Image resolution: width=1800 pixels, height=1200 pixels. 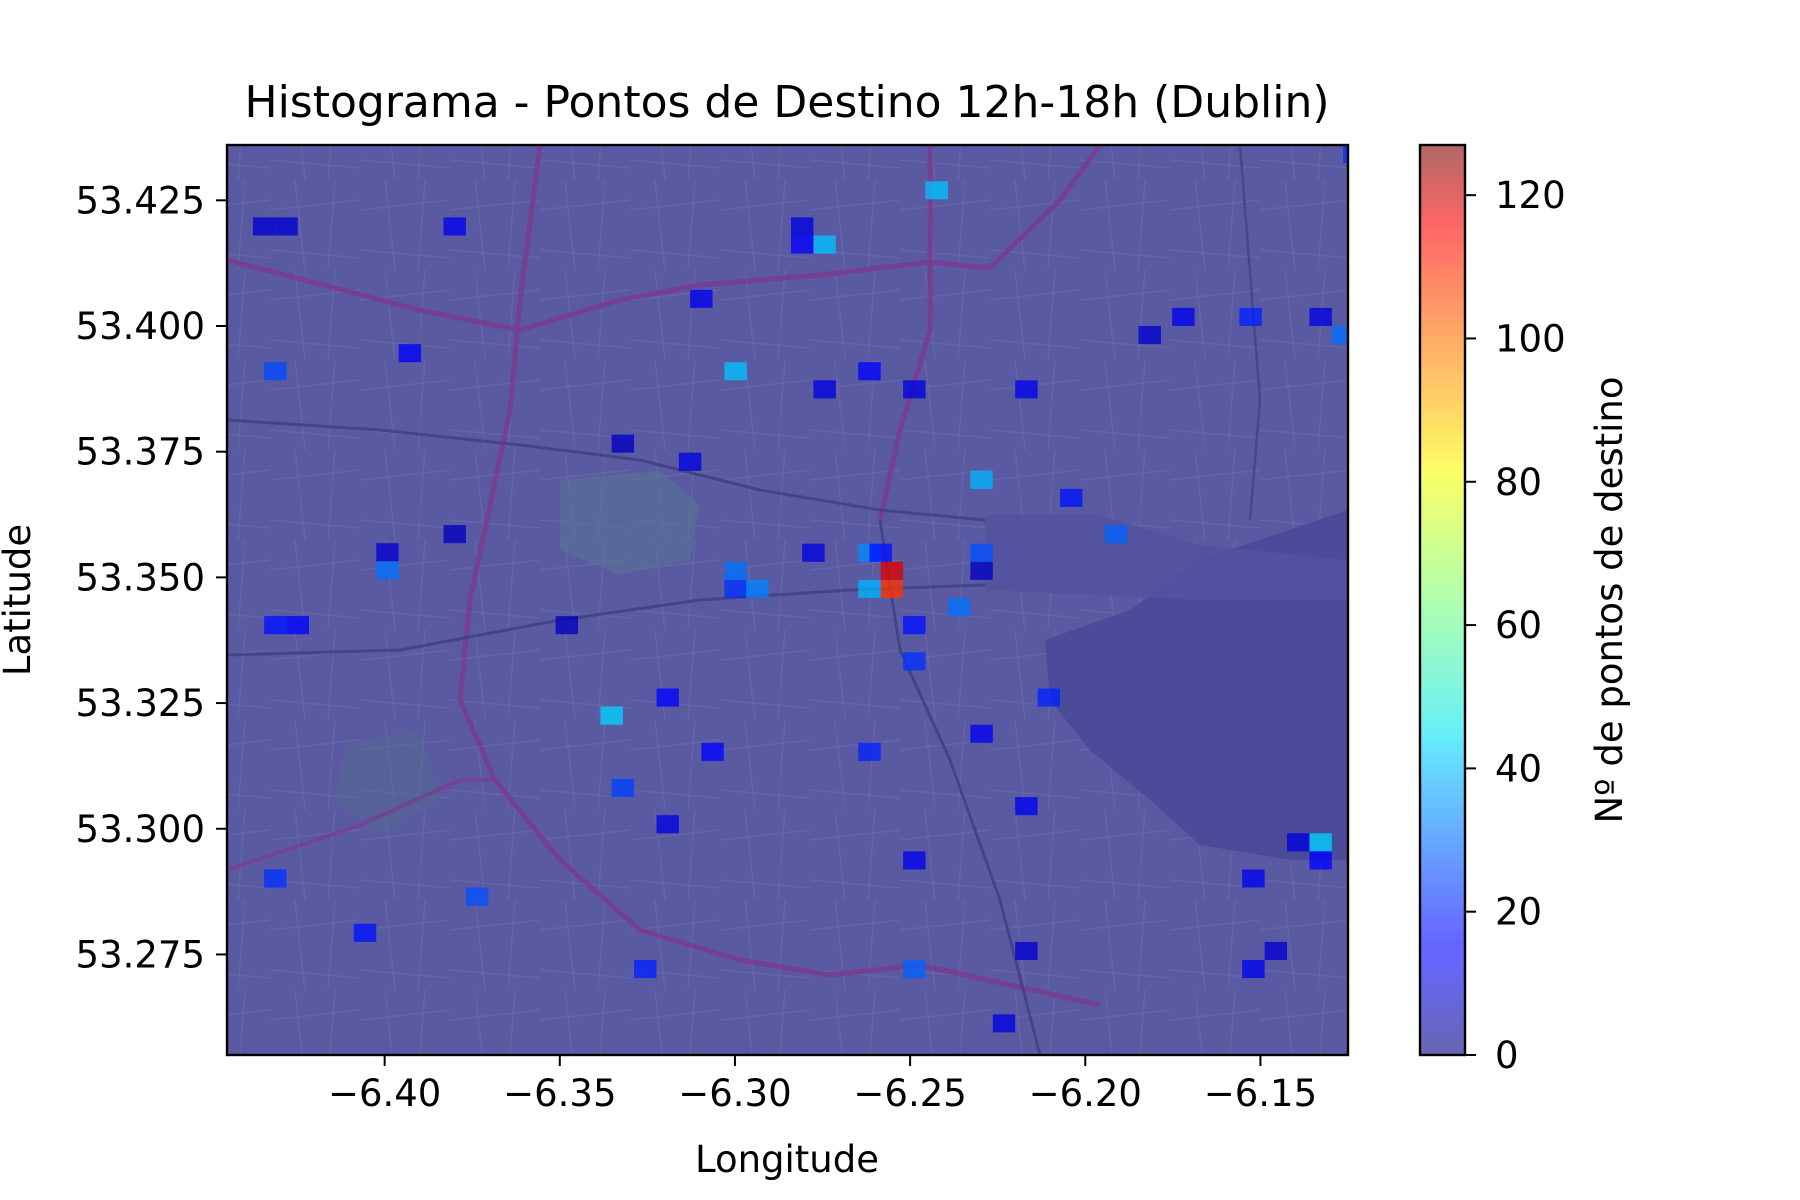 What do you see at coordinates (1166, 557) in the screenshot?
I see `basemap-port` at bounding box center [1166, 557].